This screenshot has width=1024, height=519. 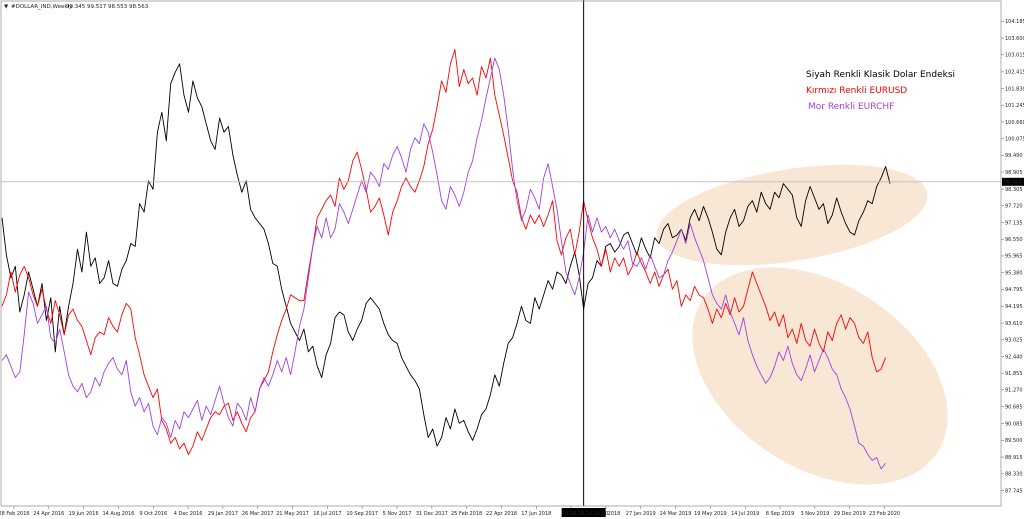 I want to click on y-tick-label: 93.610, so click(x=1014, y=324).